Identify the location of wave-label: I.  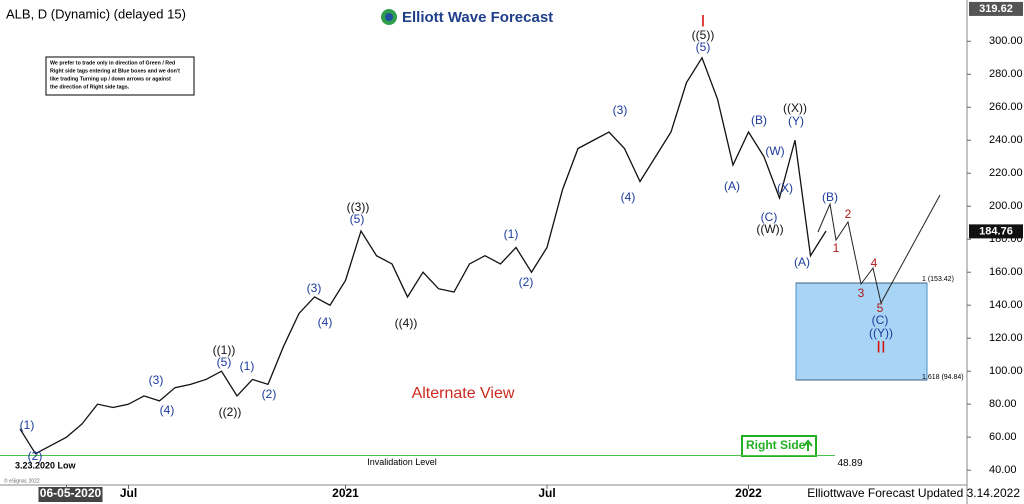
(703, 20).